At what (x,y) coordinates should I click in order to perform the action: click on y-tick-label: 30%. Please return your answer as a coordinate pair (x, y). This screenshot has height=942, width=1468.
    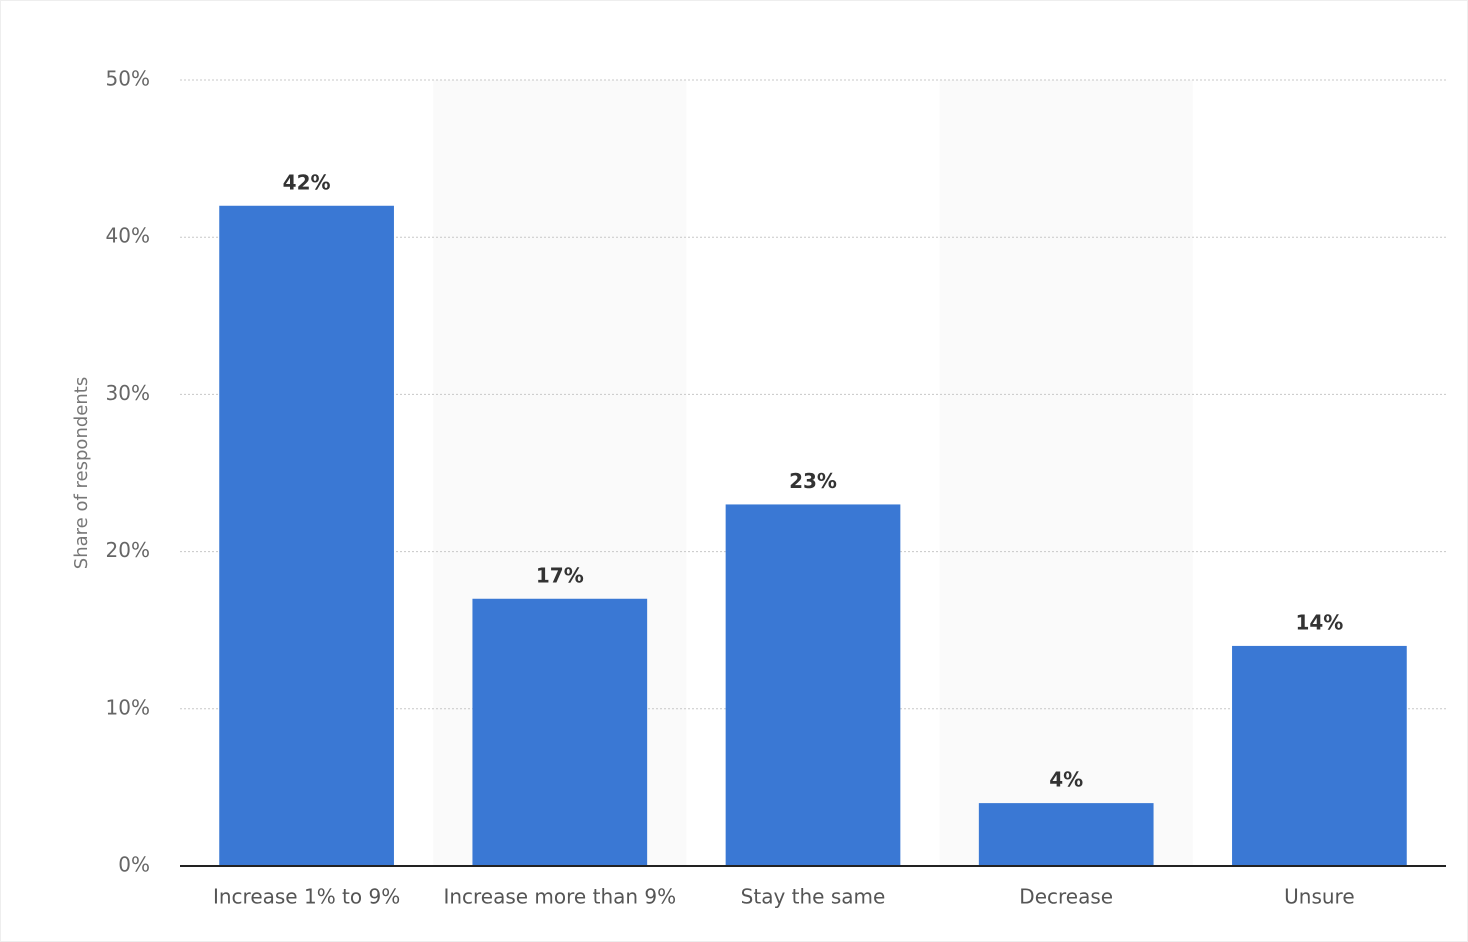
    Looking at the image, I should click on (128, 393).